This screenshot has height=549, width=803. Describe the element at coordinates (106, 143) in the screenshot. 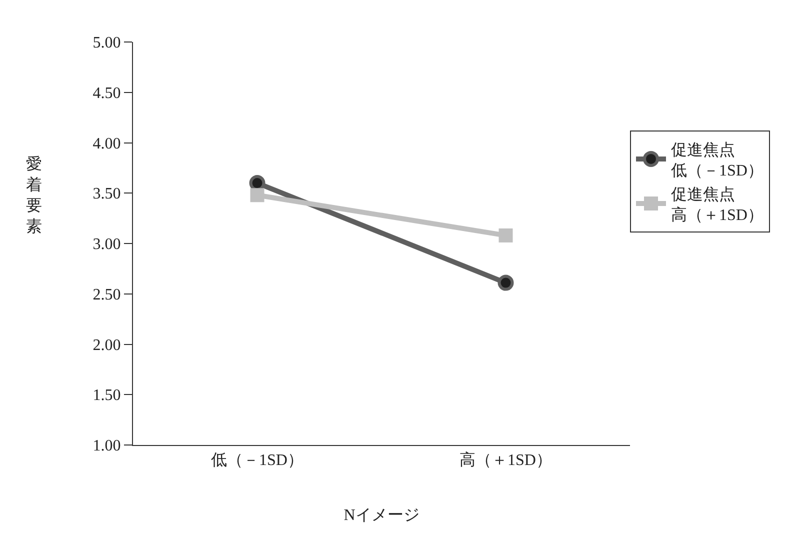

I see `y-tick-label: 4.00` at that location.